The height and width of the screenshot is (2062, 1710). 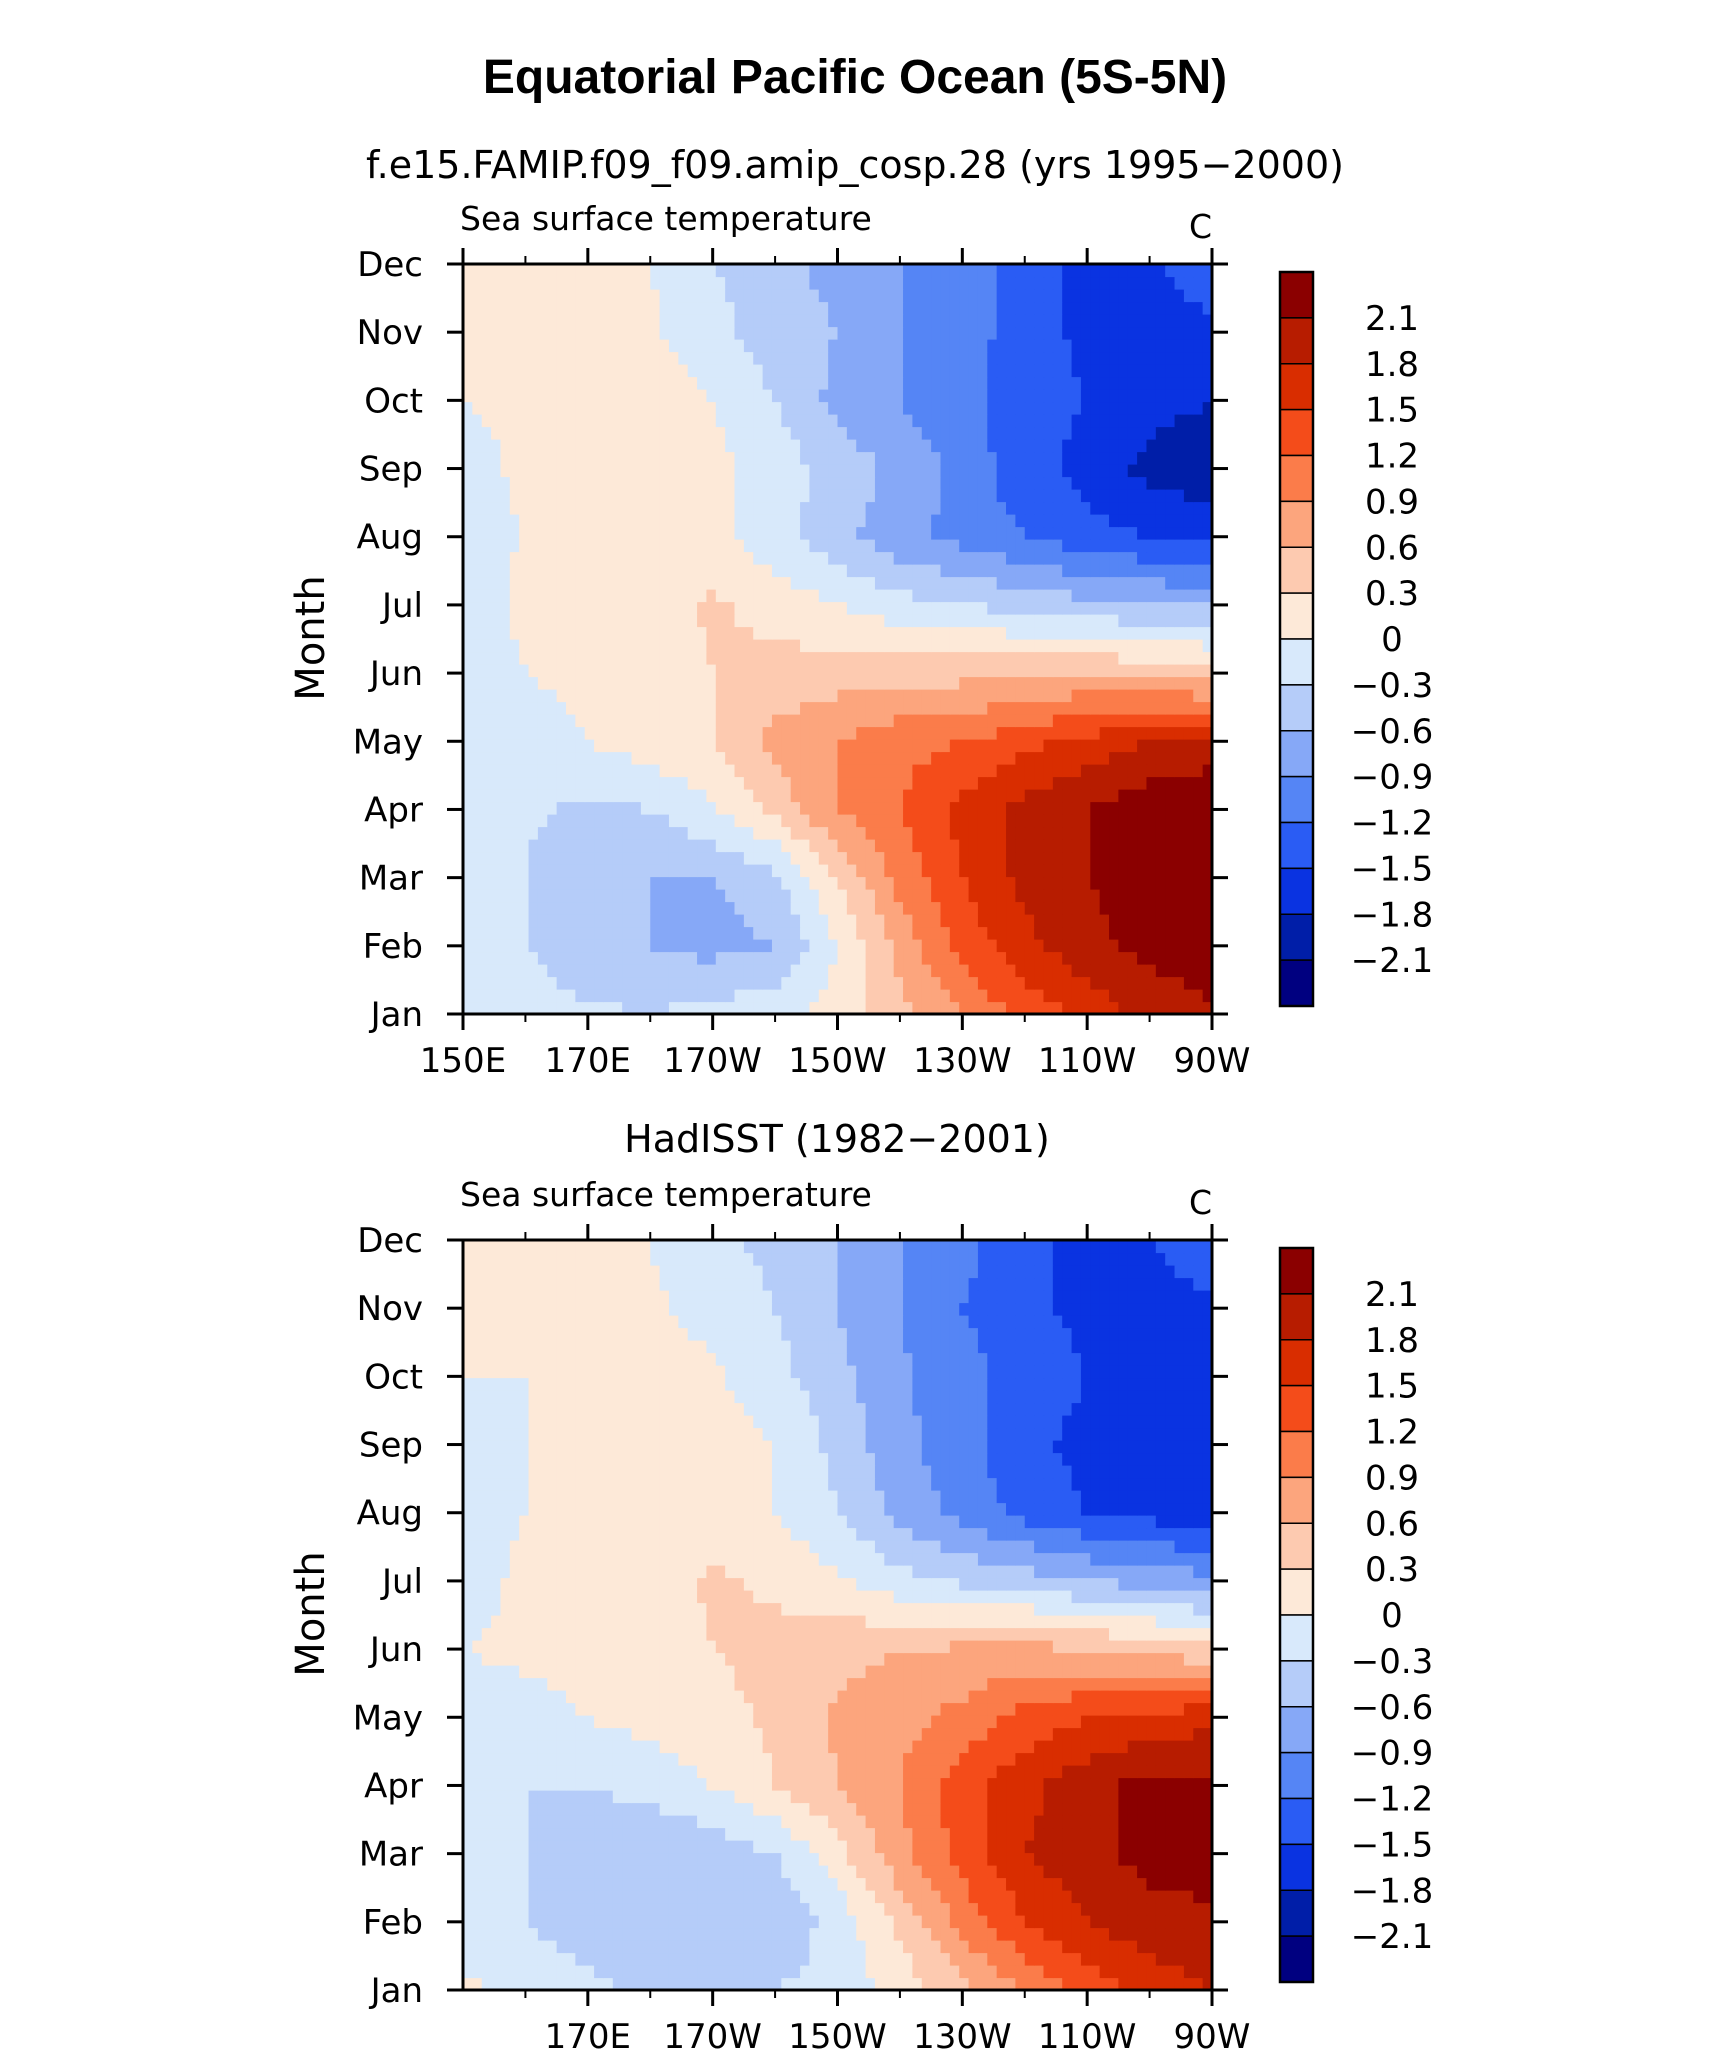 I want to click on y-tick-label: Jul, so click(x=401, y=606).